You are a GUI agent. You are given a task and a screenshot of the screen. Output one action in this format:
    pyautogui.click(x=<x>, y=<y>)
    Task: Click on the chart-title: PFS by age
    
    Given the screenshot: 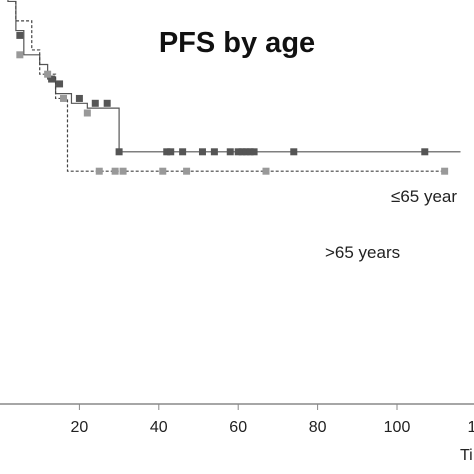 What is the action you would take?
    pyautogui.click(x=237, y=43)
    